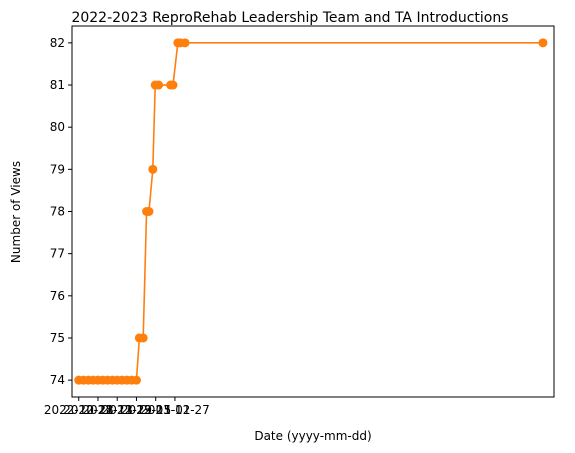 The height and width of the screenshot is (453, 575). What do you see at coordinates (57, 254) in the screenshot?
I see `y-tick-label: 77` at bounding box center [57, 254].